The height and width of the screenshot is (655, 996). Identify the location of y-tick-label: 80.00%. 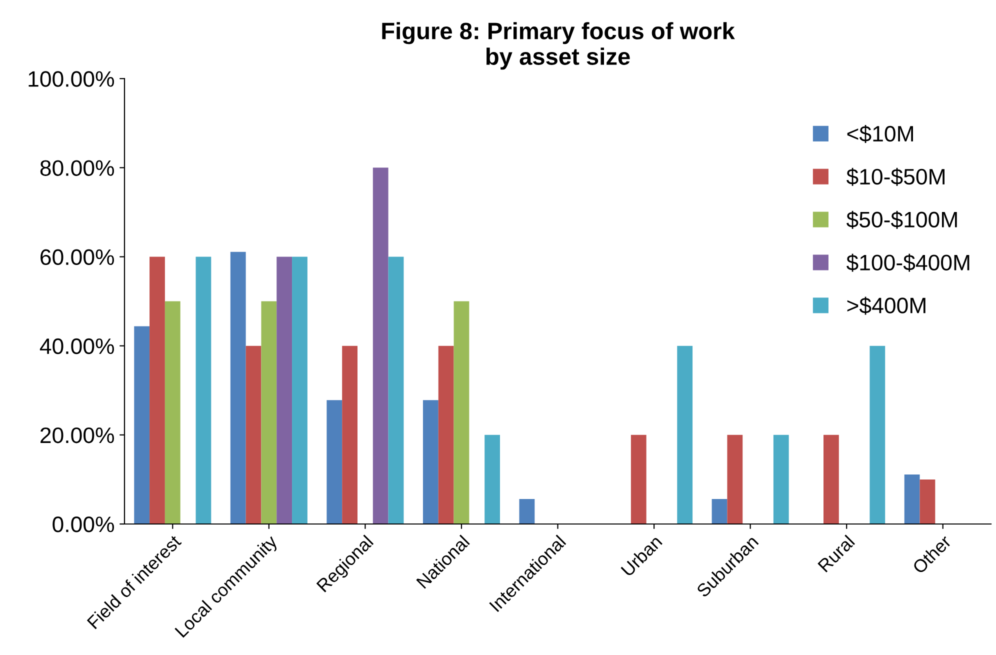
(77, 168).